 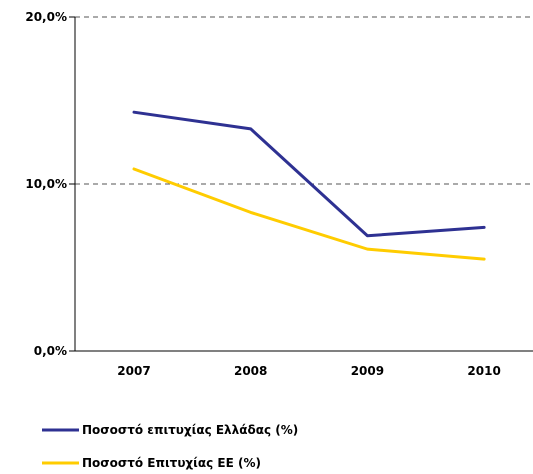 I want to click on y-tick-label: 20,0%, so click(x=46, y=17).